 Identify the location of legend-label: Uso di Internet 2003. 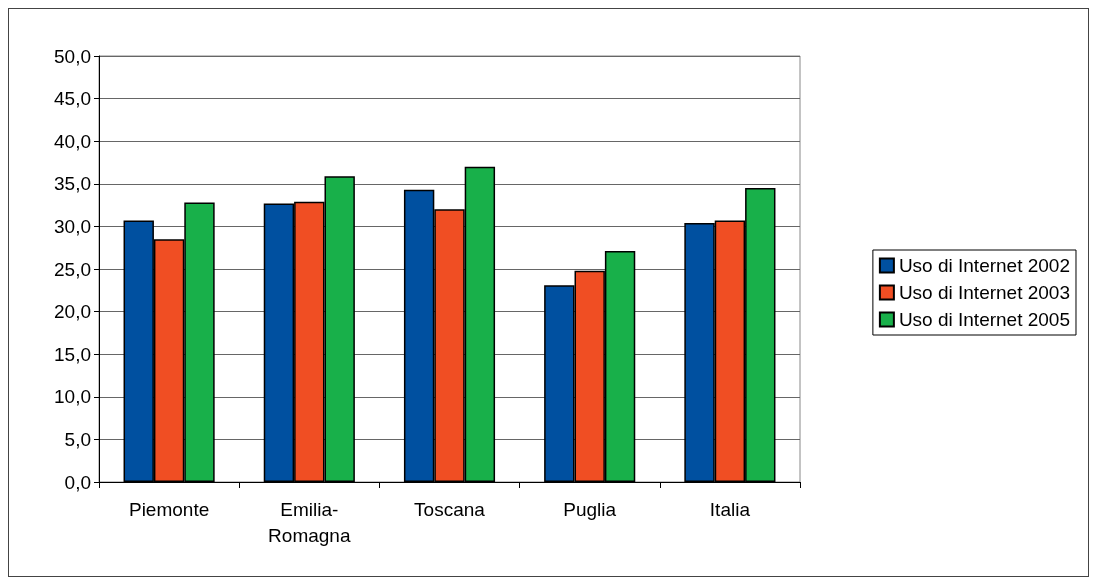
(984, 292).